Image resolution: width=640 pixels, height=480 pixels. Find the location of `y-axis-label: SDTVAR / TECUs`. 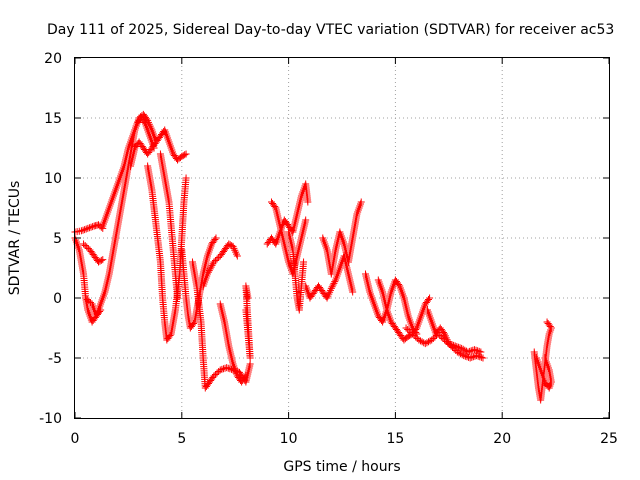

y-axis-label: SDTVAR / TECUs is located at coordinates (15, 238).